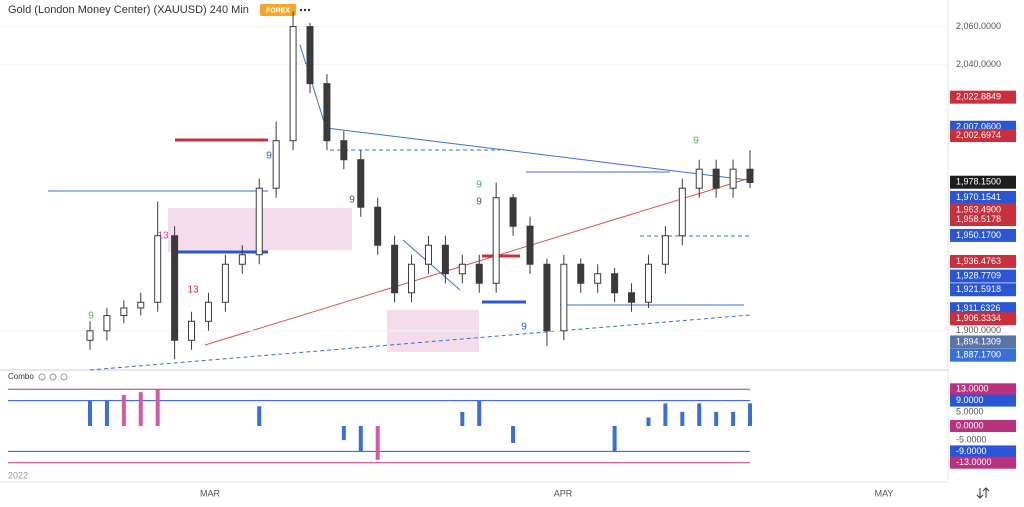  I want to click on price-tag-label: 2,007.0600, so click(978, 127).